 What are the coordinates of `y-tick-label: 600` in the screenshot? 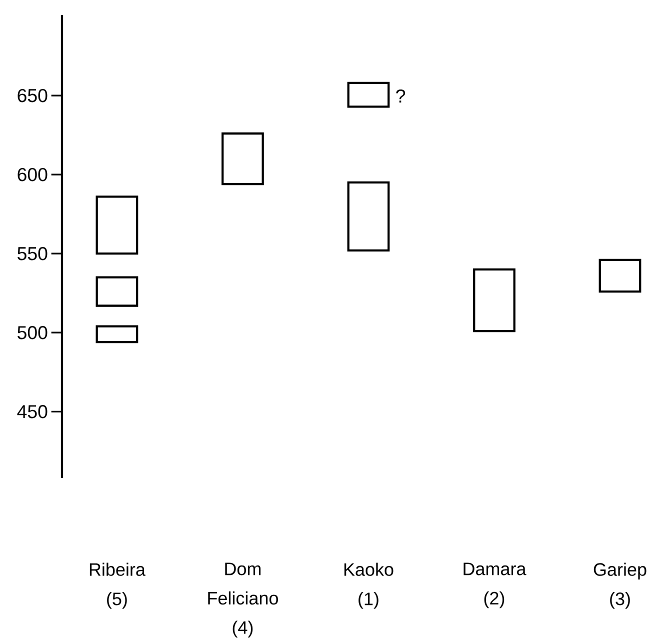 It's located at (33, 175).